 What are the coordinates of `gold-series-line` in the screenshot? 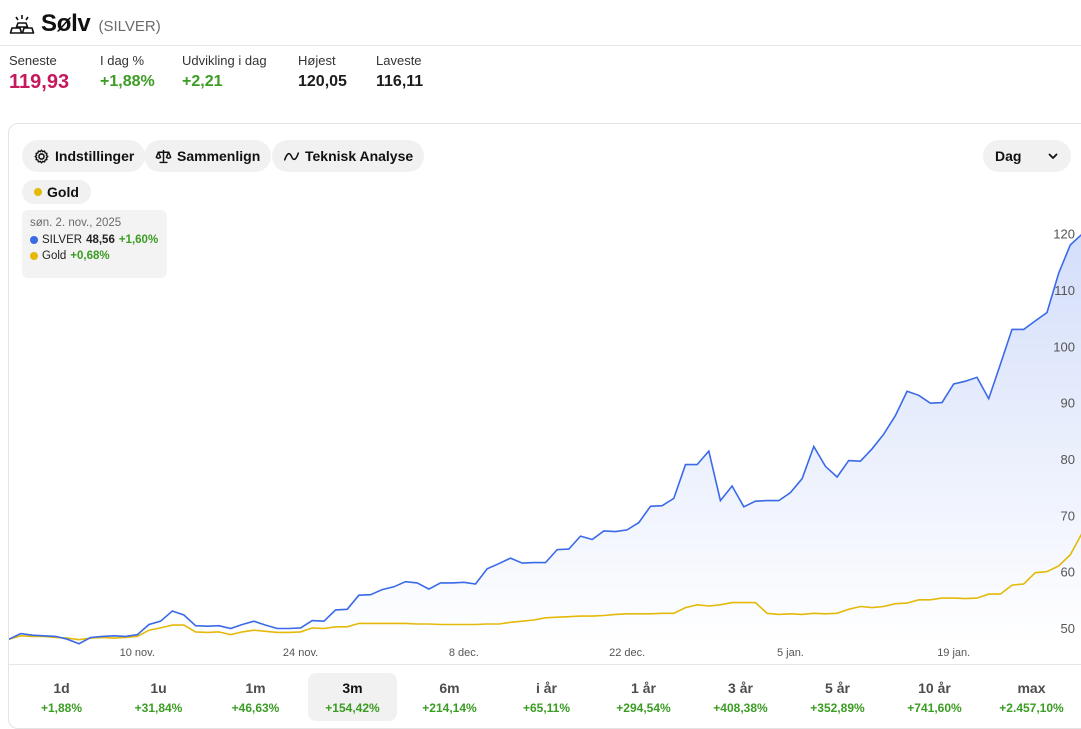 It's located at (545, 587).